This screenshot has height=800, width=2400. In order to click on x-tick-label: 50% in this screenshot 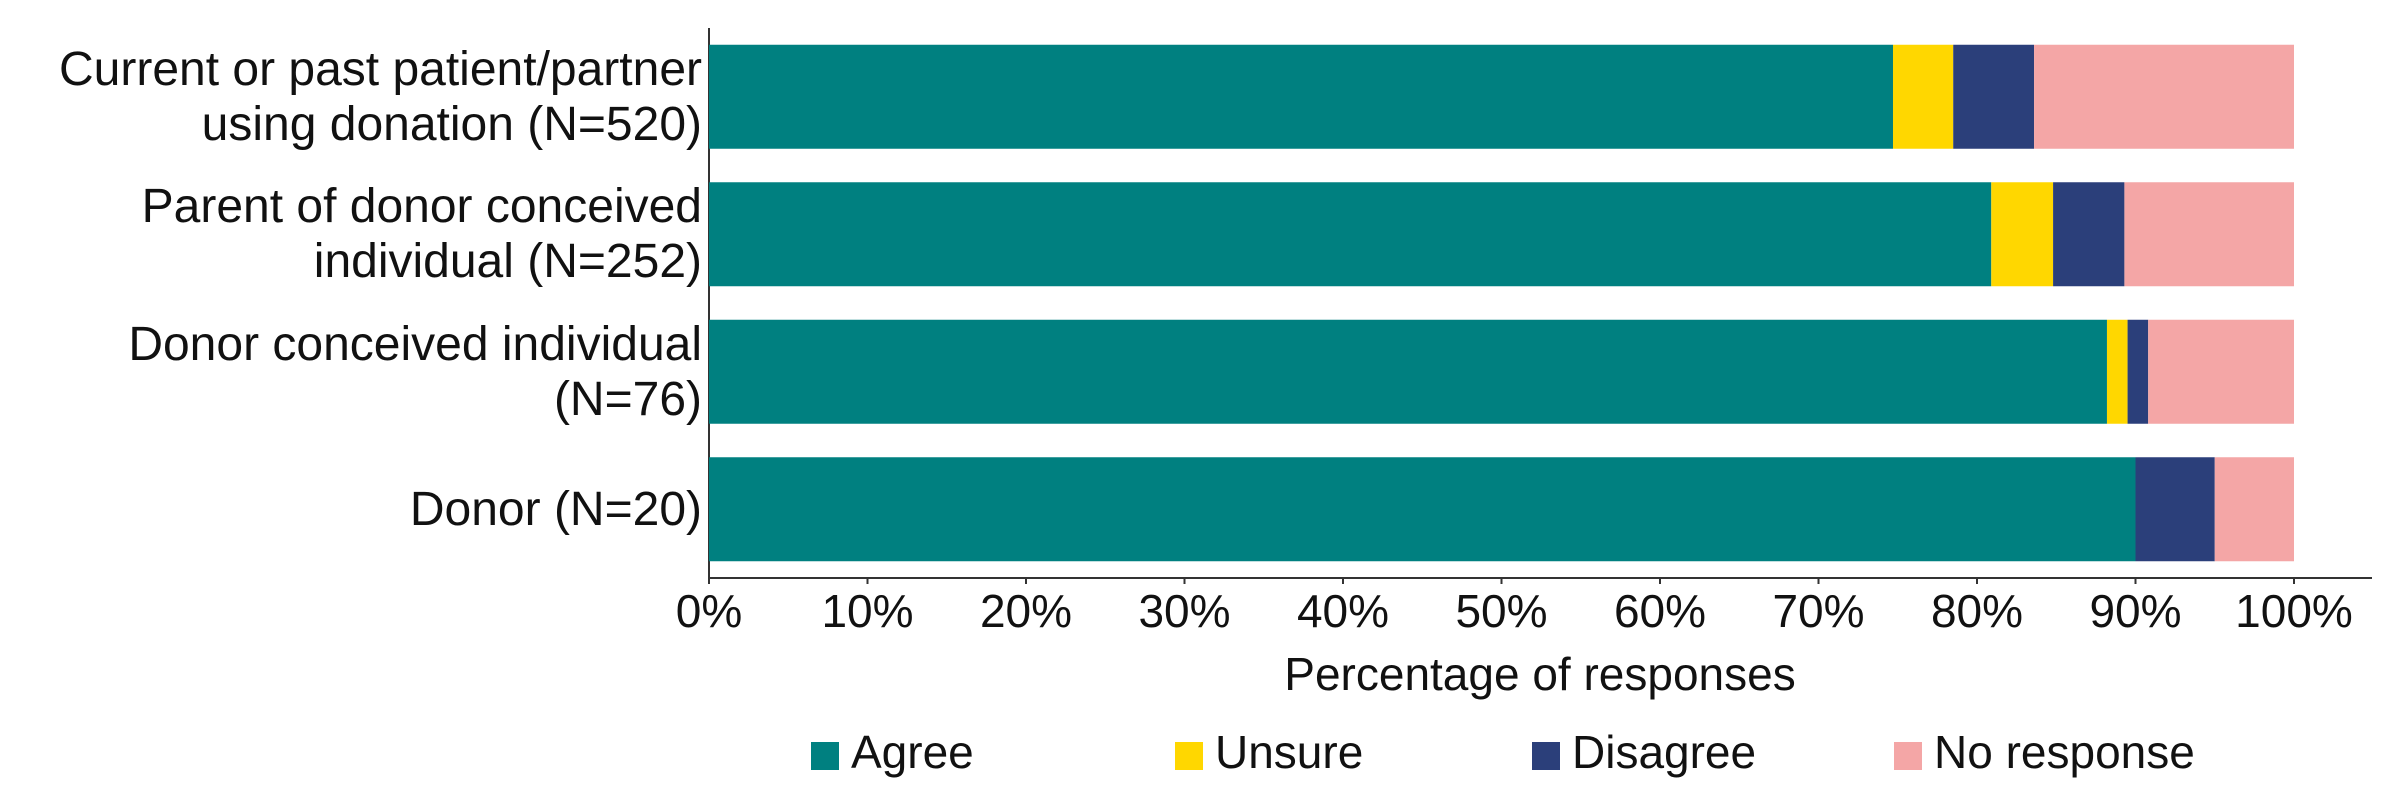, I will do `click(1501, 611)`.